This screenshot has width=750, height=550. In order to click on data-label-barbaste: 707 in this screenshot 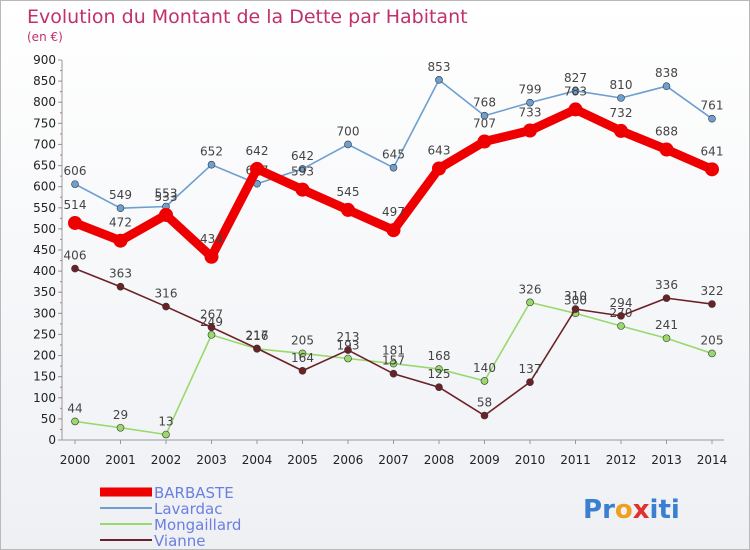, I will do `click(484, 123)`.